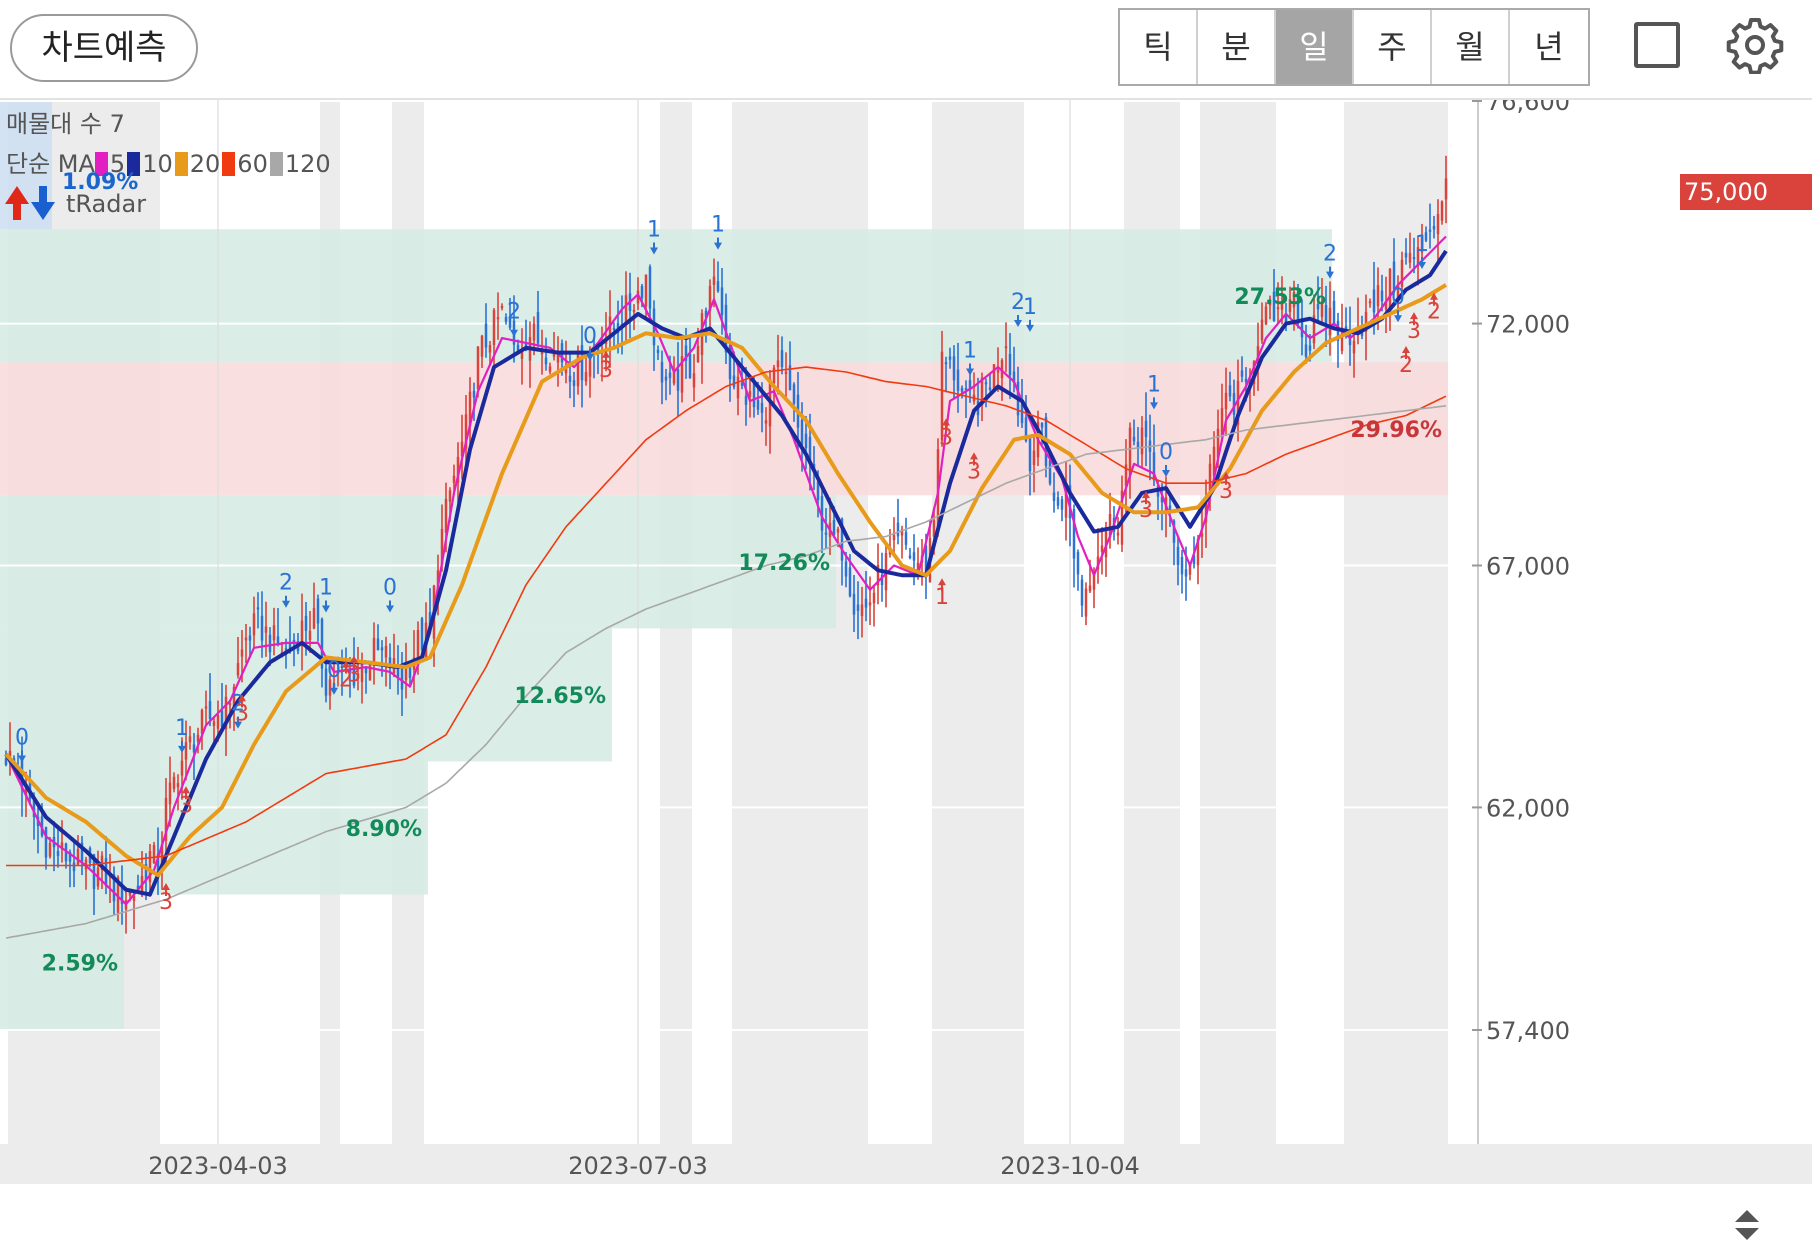 The height and width of the screenshot is (1244, 1812). I want to click on chart-legend: 매물대 수 7 단순 MA 5 10 20 60 120, so click(169, 144).